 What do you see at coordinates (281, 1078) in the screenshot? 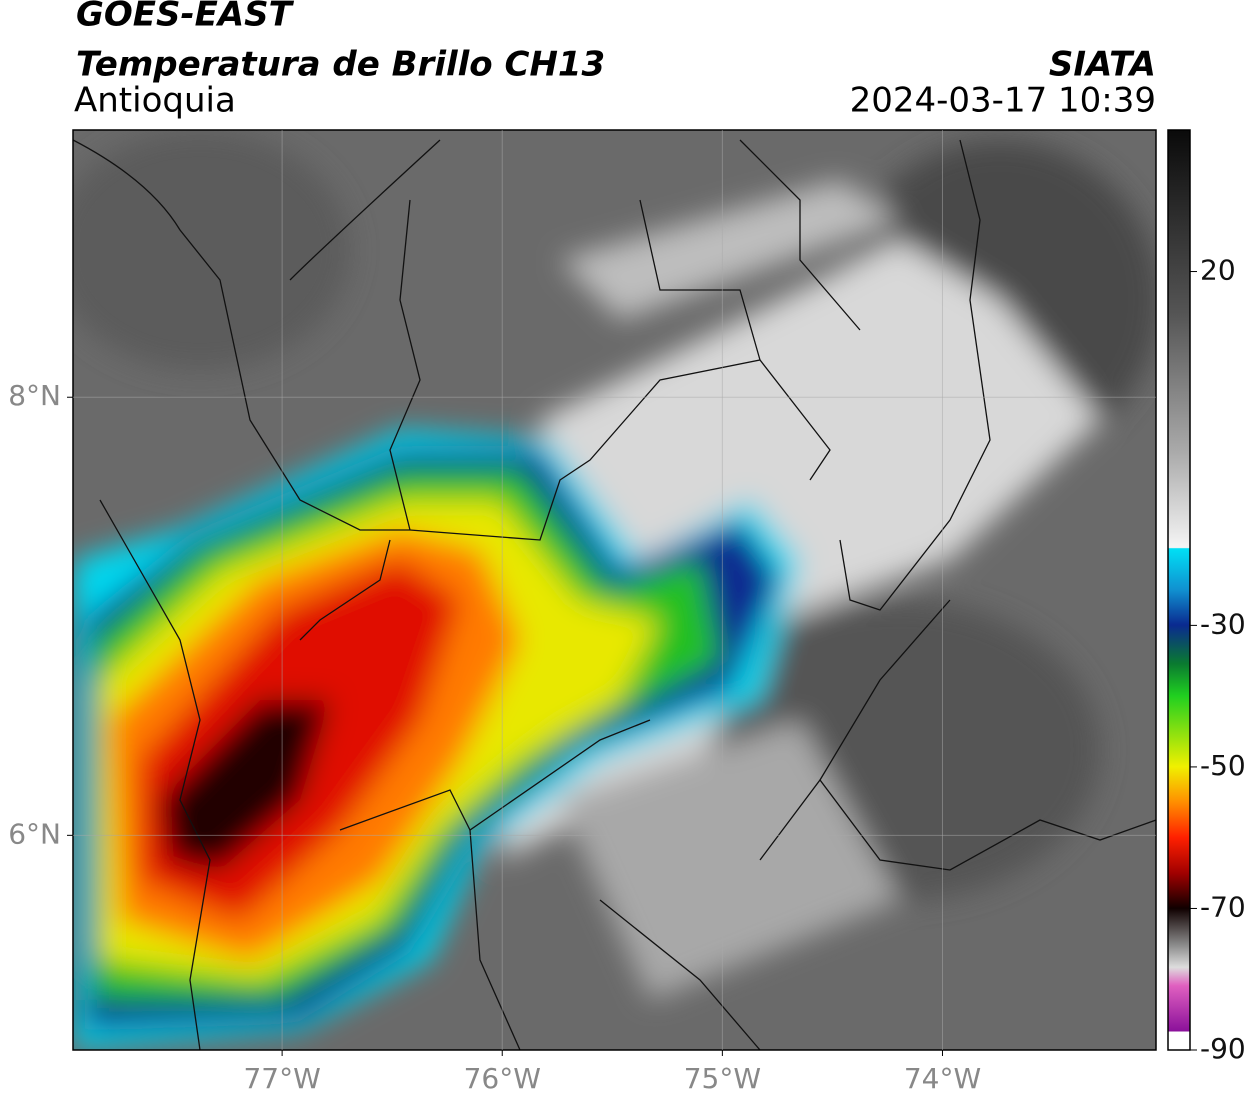
I see `x-tick-label: 77°W` at bounding box center [281, 1078].